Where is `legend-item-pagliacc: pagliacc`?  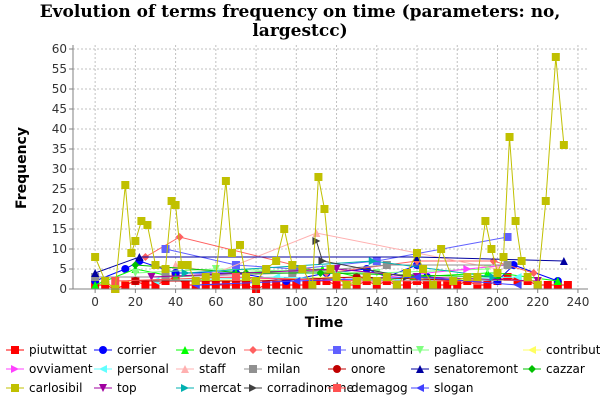
legend-item-pagliacc: pagliacc is located at coordinates (447, 350).